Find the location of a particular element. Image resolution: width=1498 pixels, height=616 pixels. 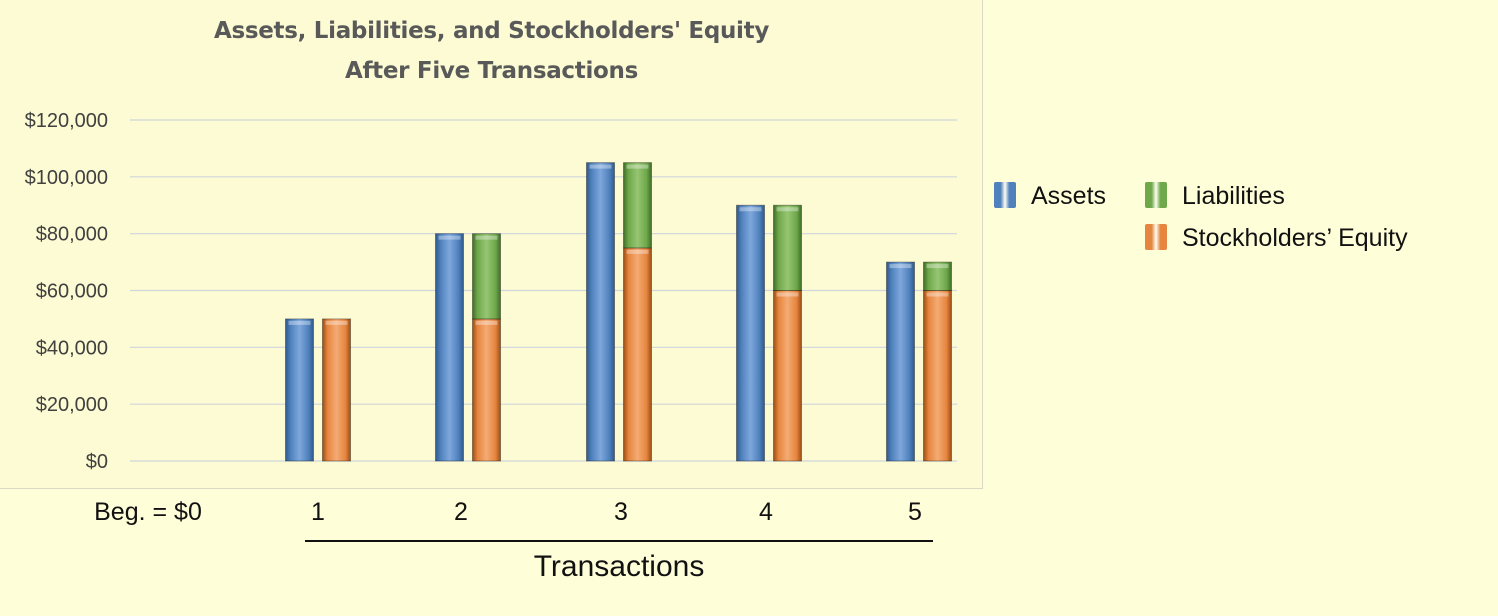

legend-swatch-assets is located at coordinates (1005, 195).